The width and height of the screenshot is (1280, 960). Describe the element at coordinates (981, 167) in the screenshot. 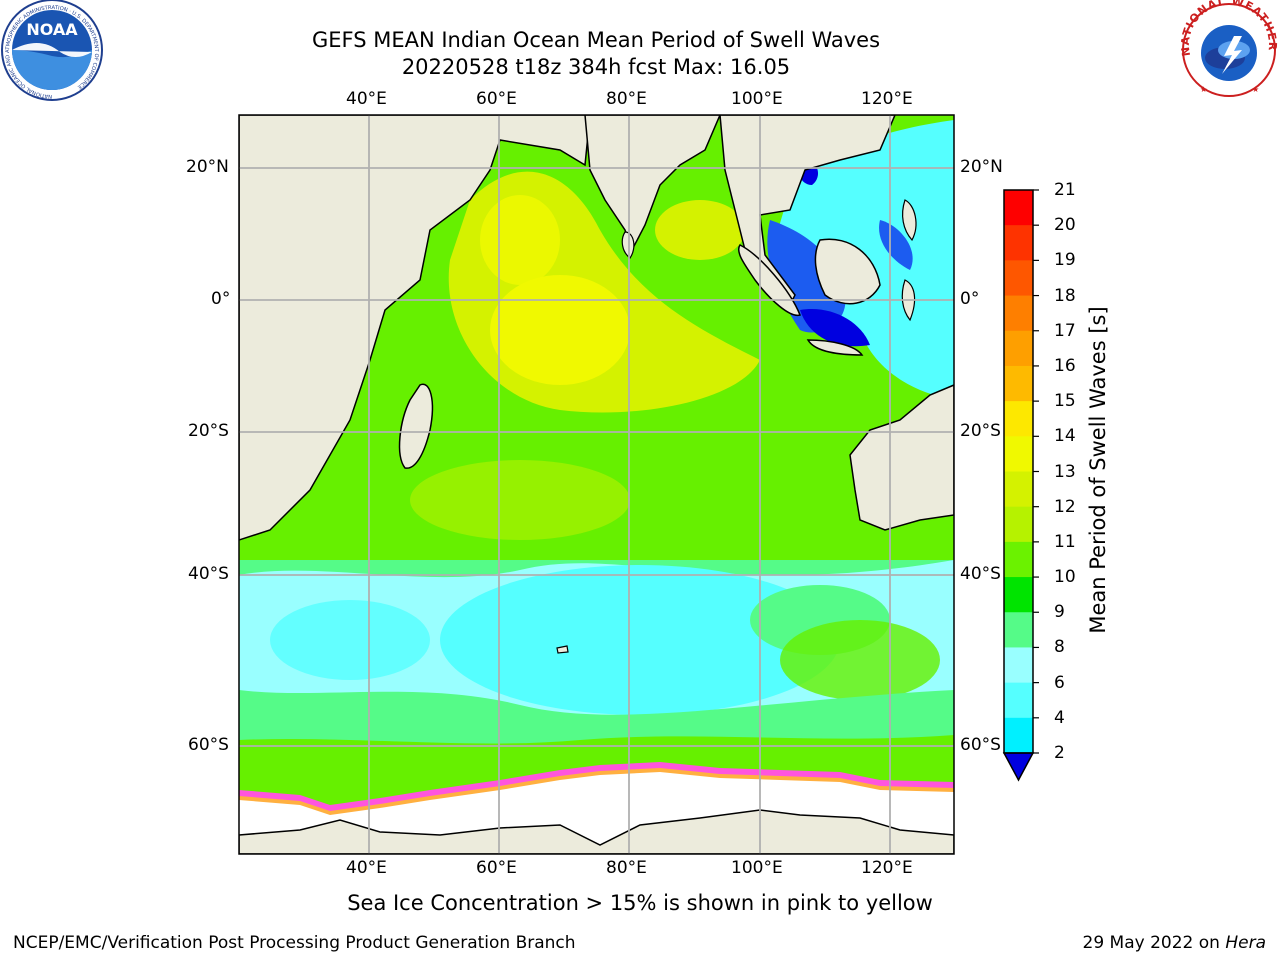

I see `lat-label-right-20n: 20°N` at that location.